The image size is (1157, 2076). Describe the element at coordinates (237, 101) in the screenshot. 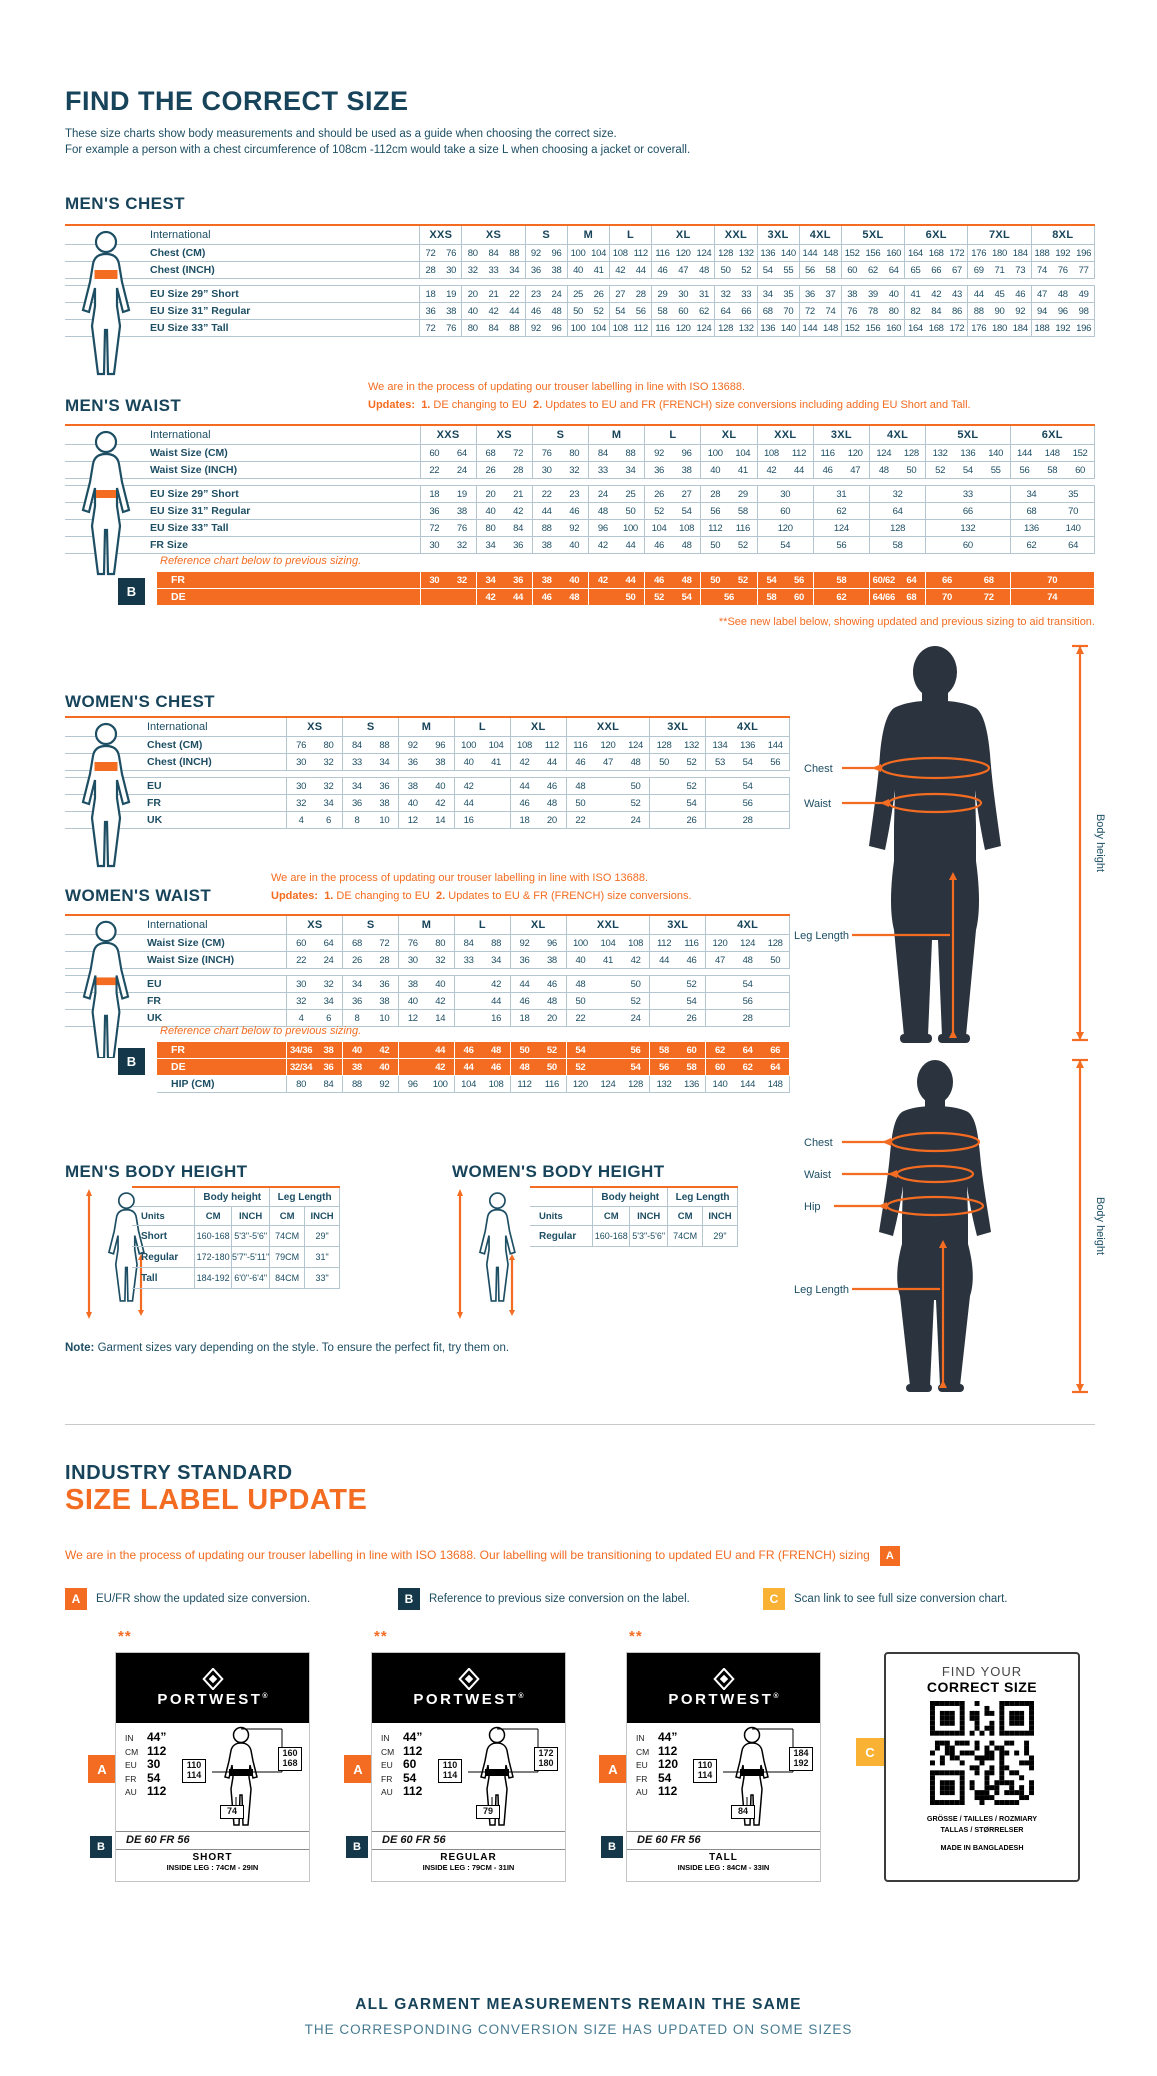

I see `page-title: FIND THE CORRECT SIZE` at that location.